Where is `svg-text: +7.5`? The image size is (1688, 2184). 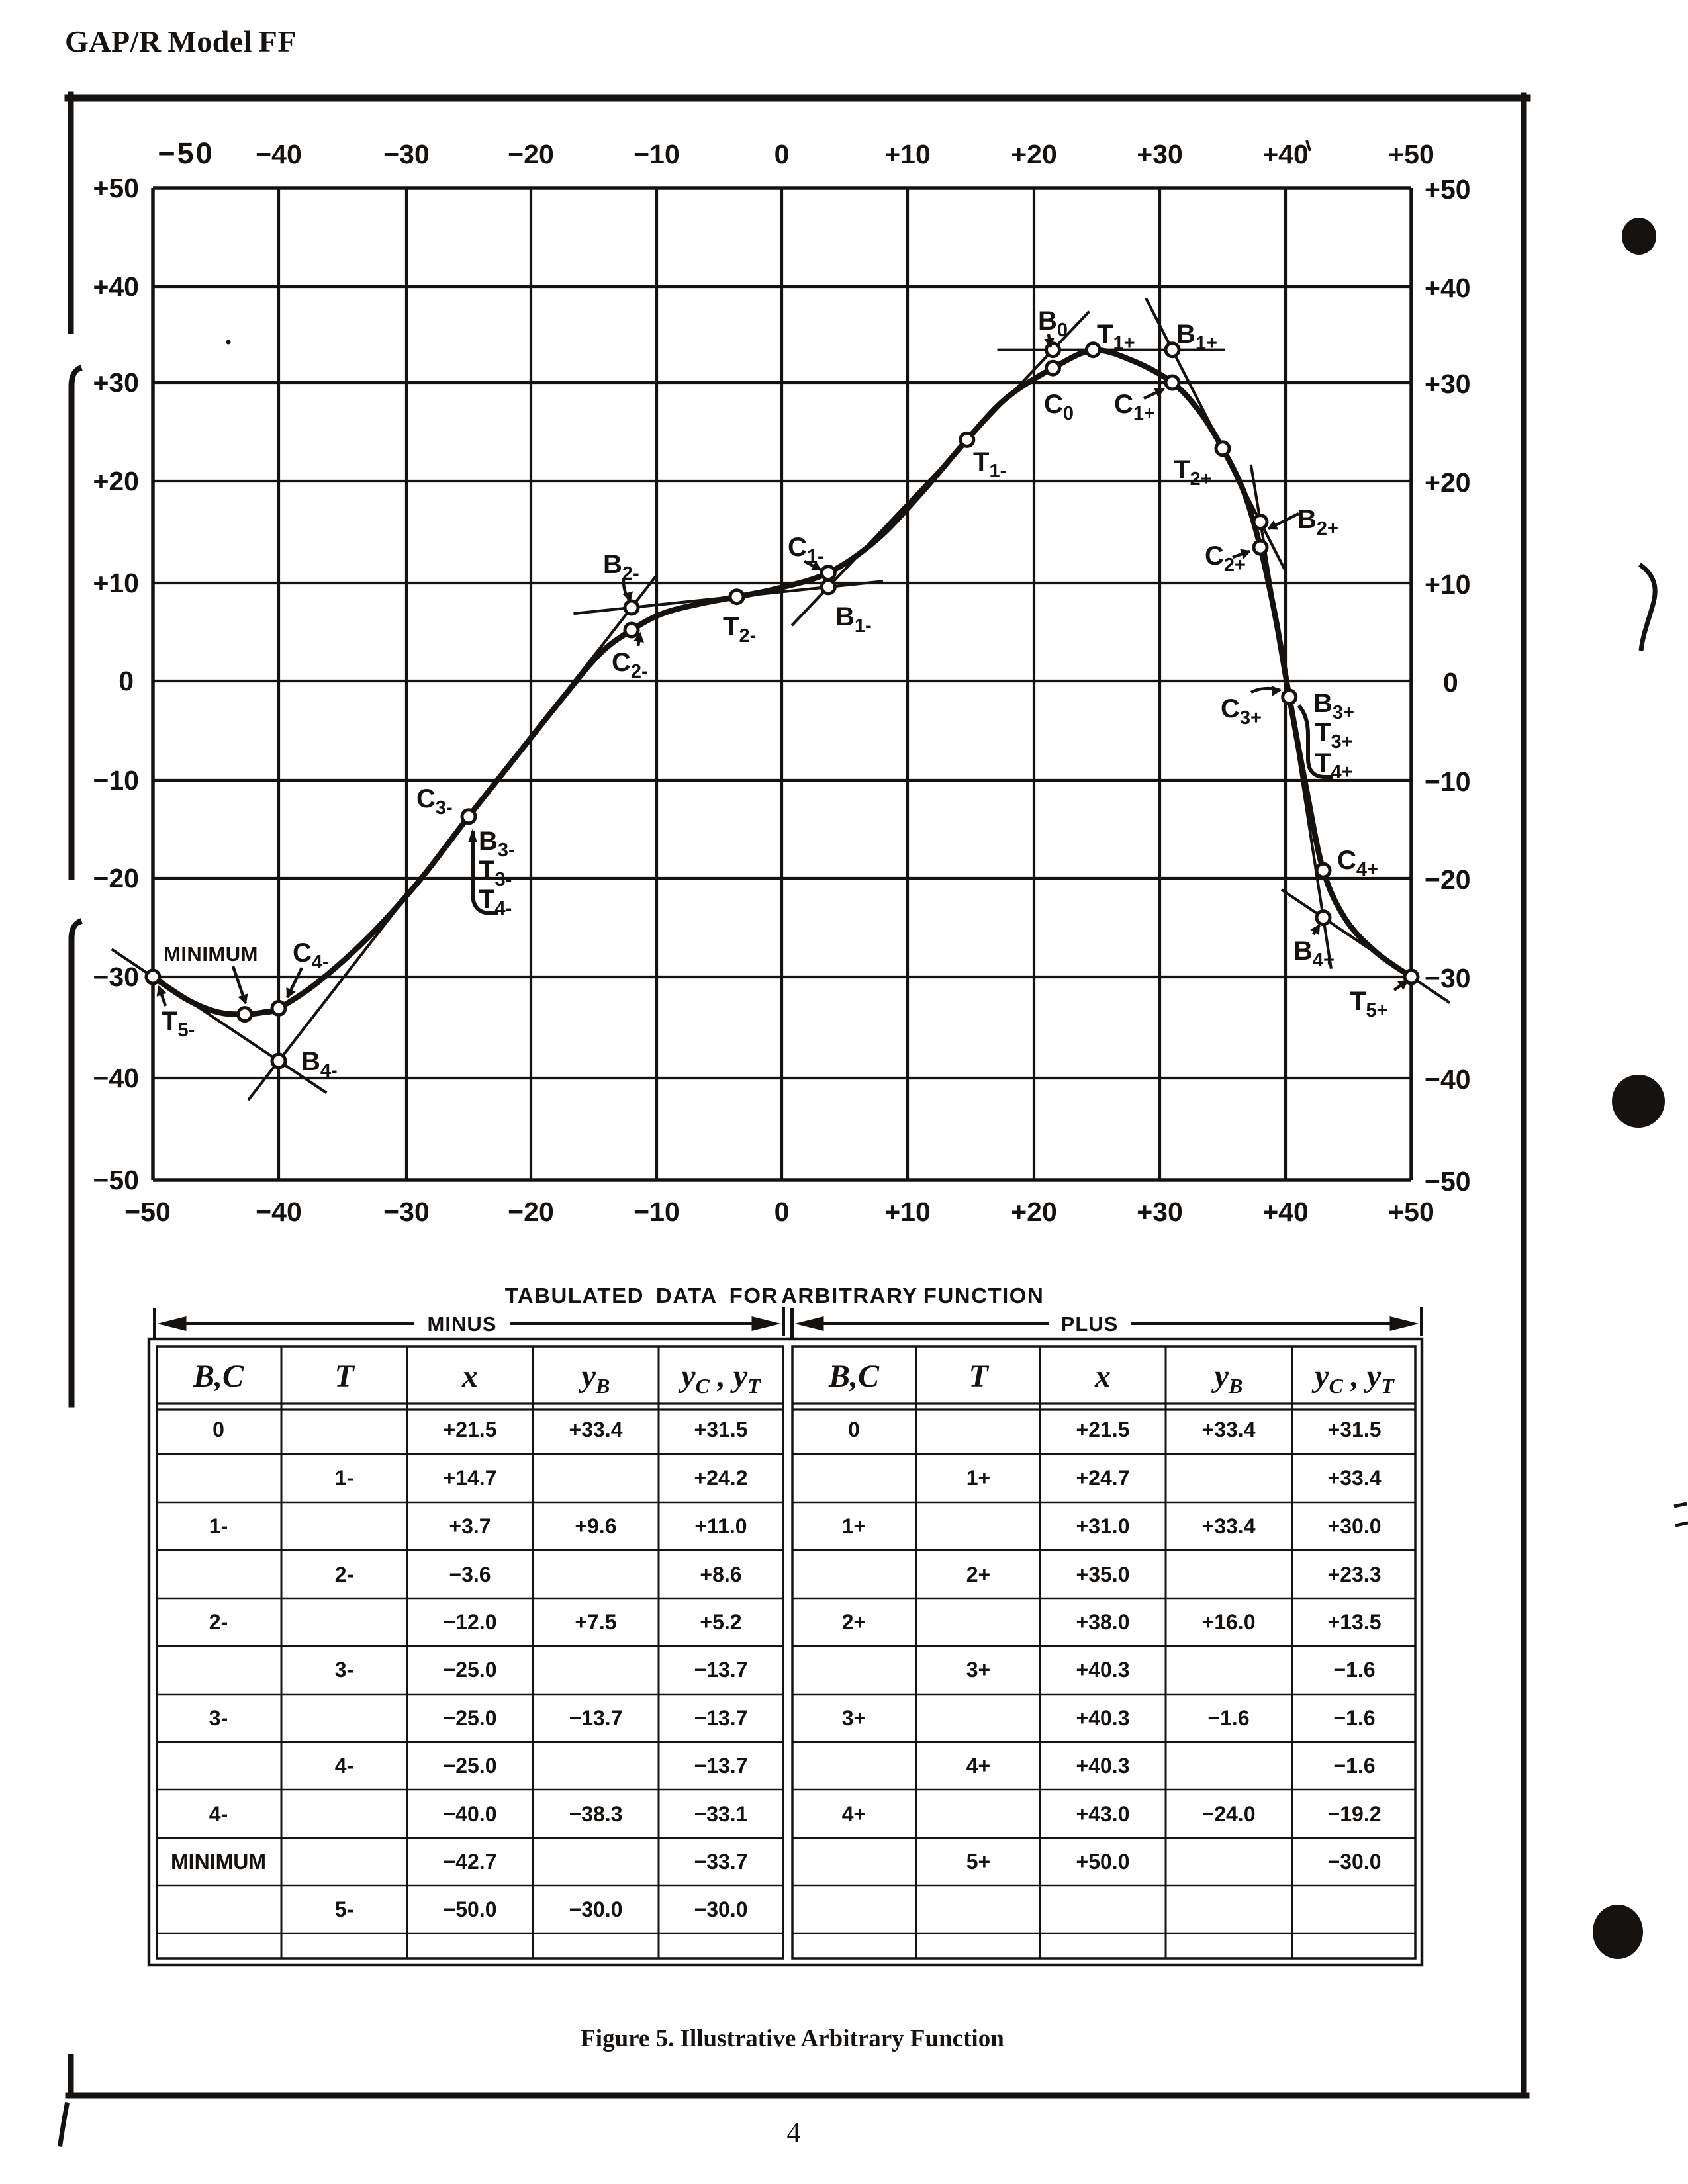
svg-text: +7.5 is located at coordinates (595, 1622).